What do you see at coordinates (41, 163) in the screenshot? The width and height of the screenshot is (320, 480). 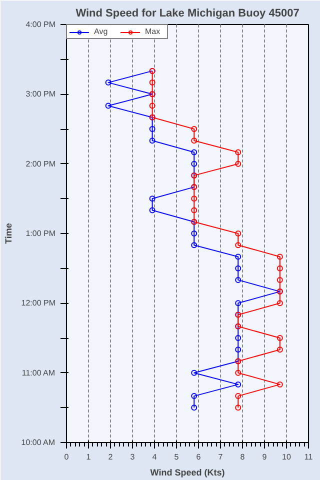 I see `y-tick-label: 2:00 PM` at bounding box center [41, 163].